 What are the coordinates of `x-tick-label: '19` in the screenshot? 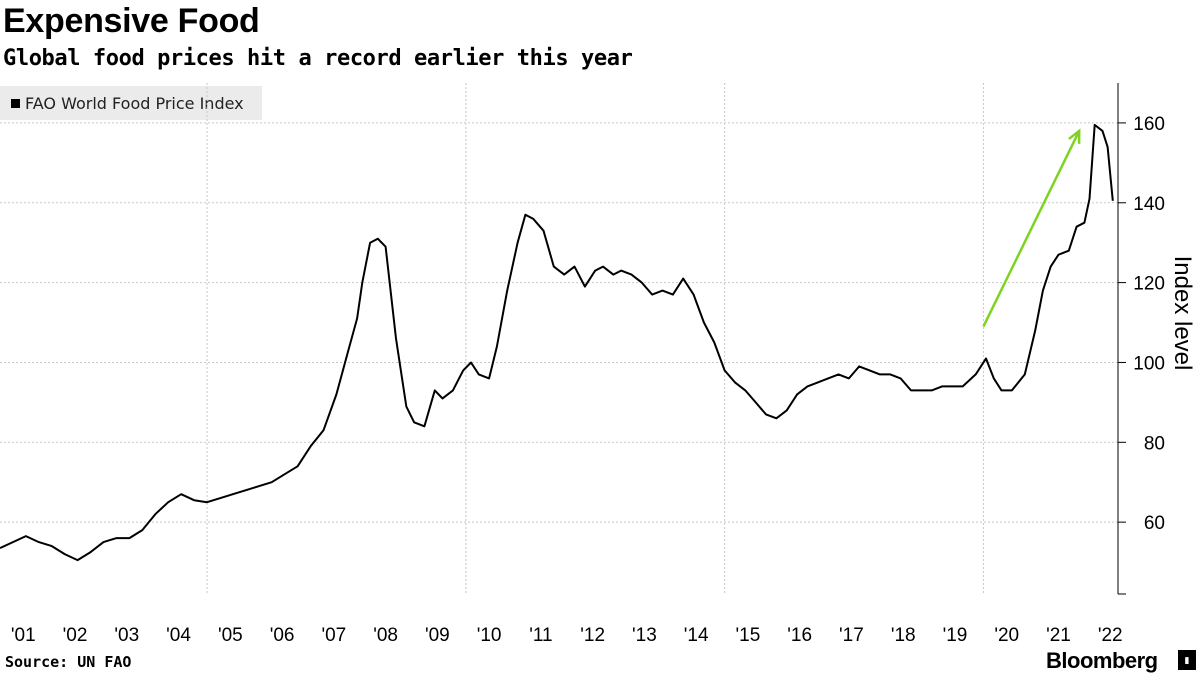 It's located at (955, 635).